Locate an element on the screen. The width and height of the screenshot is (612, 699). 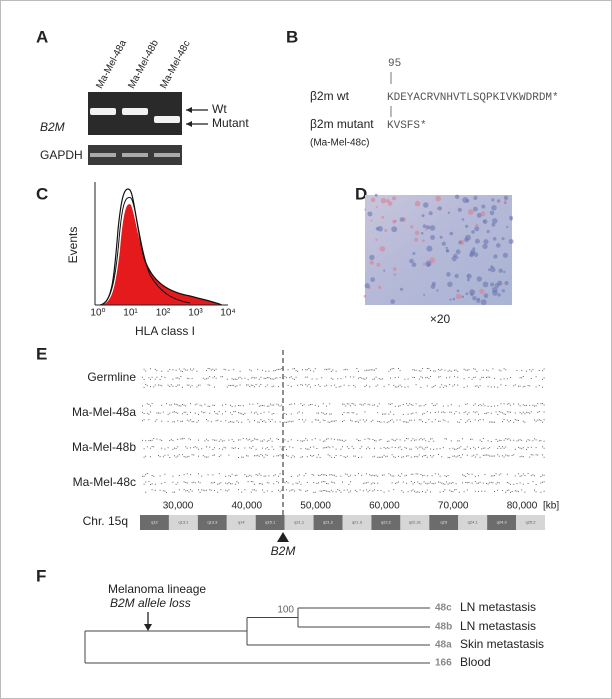
gene-label: B2M is located at coordinates (283, 551).